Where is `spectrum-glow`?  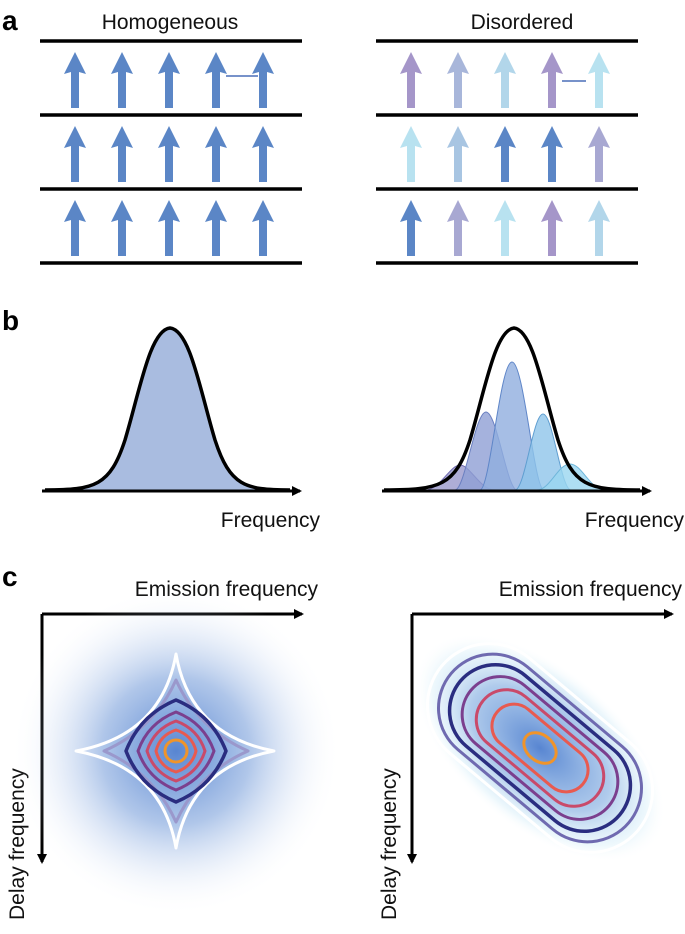
spectrum-glow is located at coordinates (540, 748).